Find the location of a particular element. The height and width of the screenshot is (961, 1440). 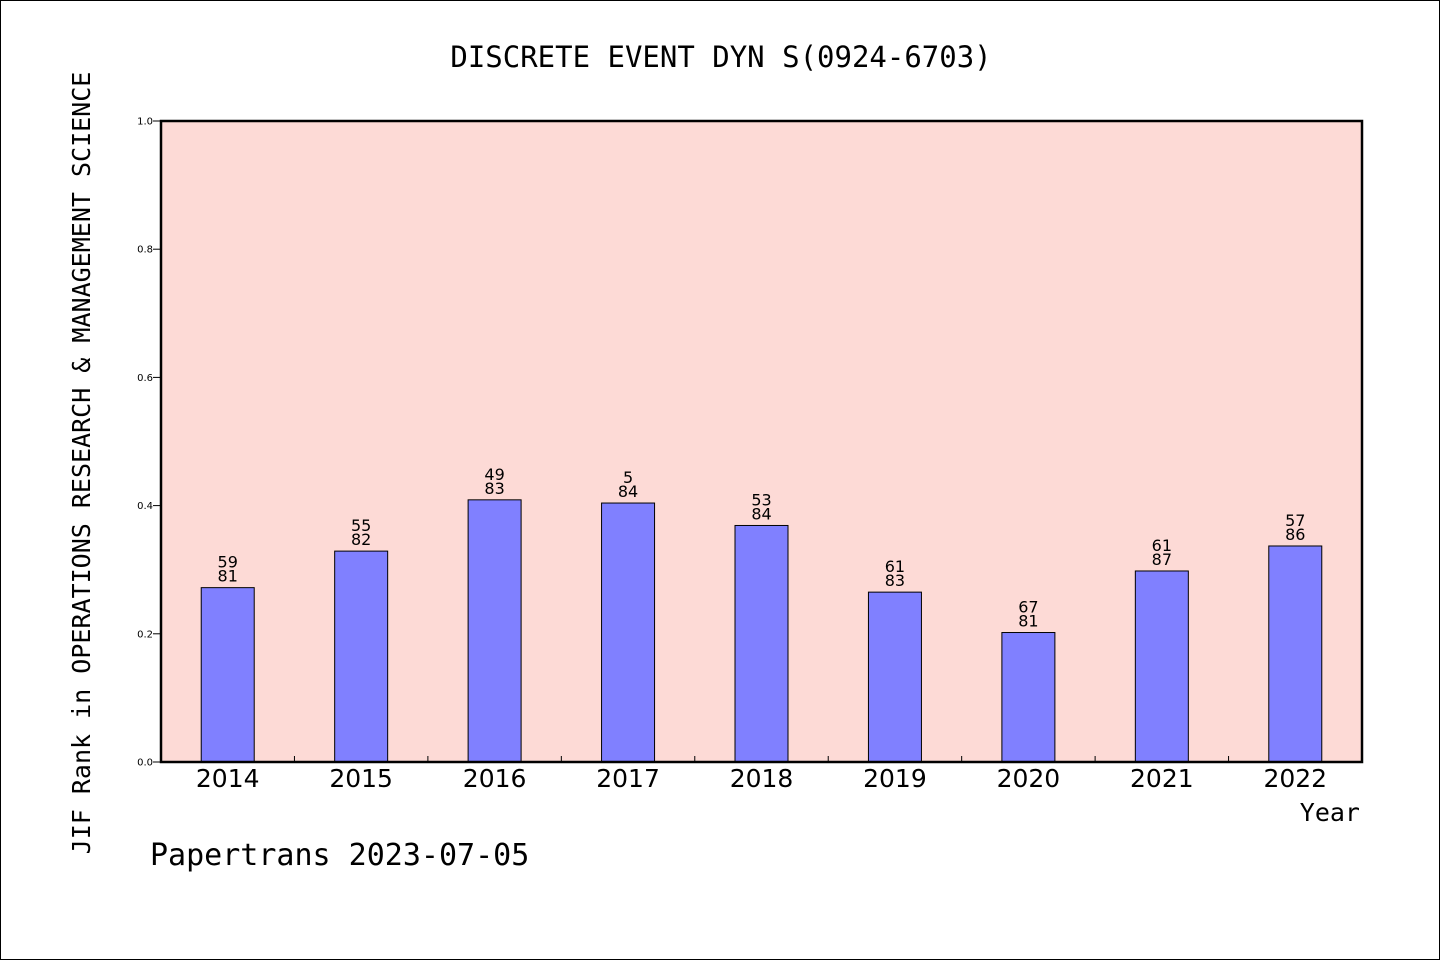

x-axis: 2014 2015 2016 2017 2018 2019 2020 2021 2022 is located at coordinates (761, 774).